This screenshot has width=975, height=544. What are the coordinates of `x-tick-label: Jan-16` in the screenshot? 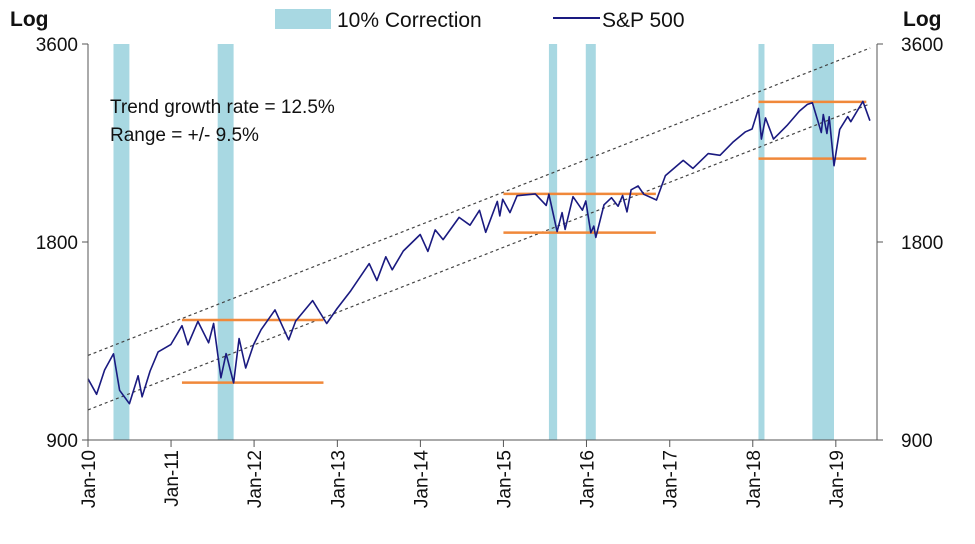 It's located at (587, 479).